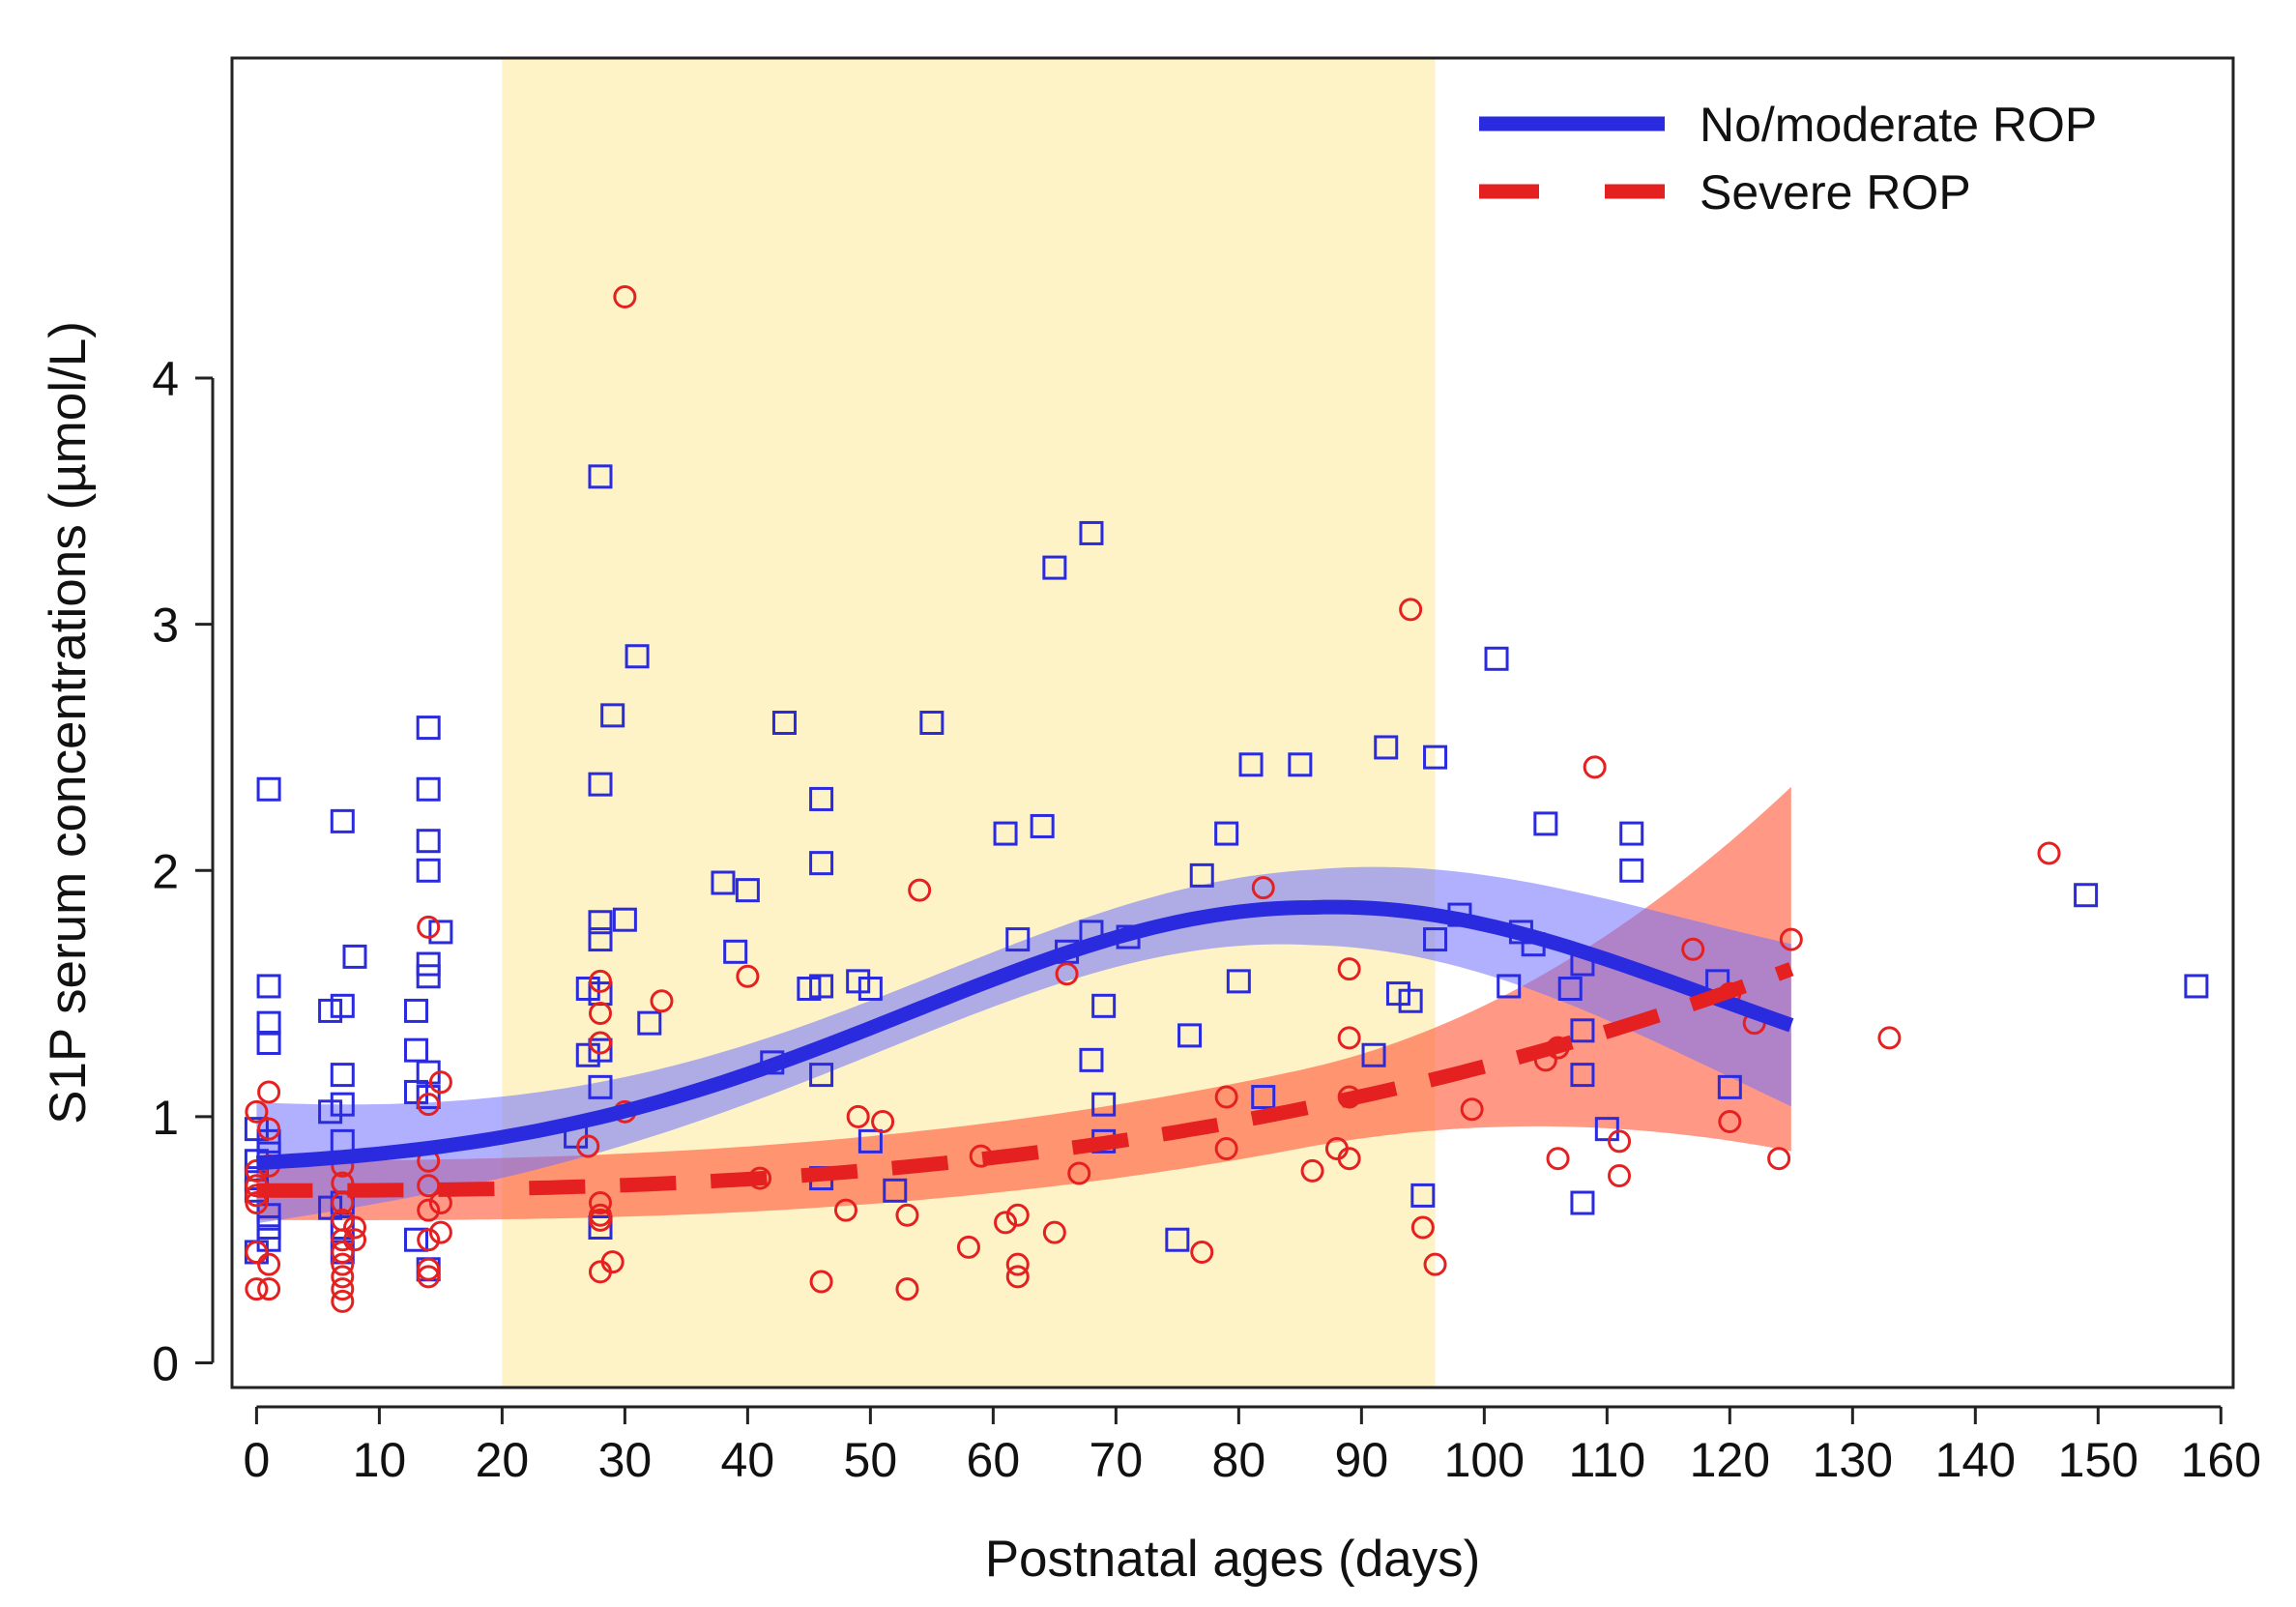 The width and height of the screenshot is (2296, 1607). I want to click on x-tick-label: 20, so click(503, 1460).